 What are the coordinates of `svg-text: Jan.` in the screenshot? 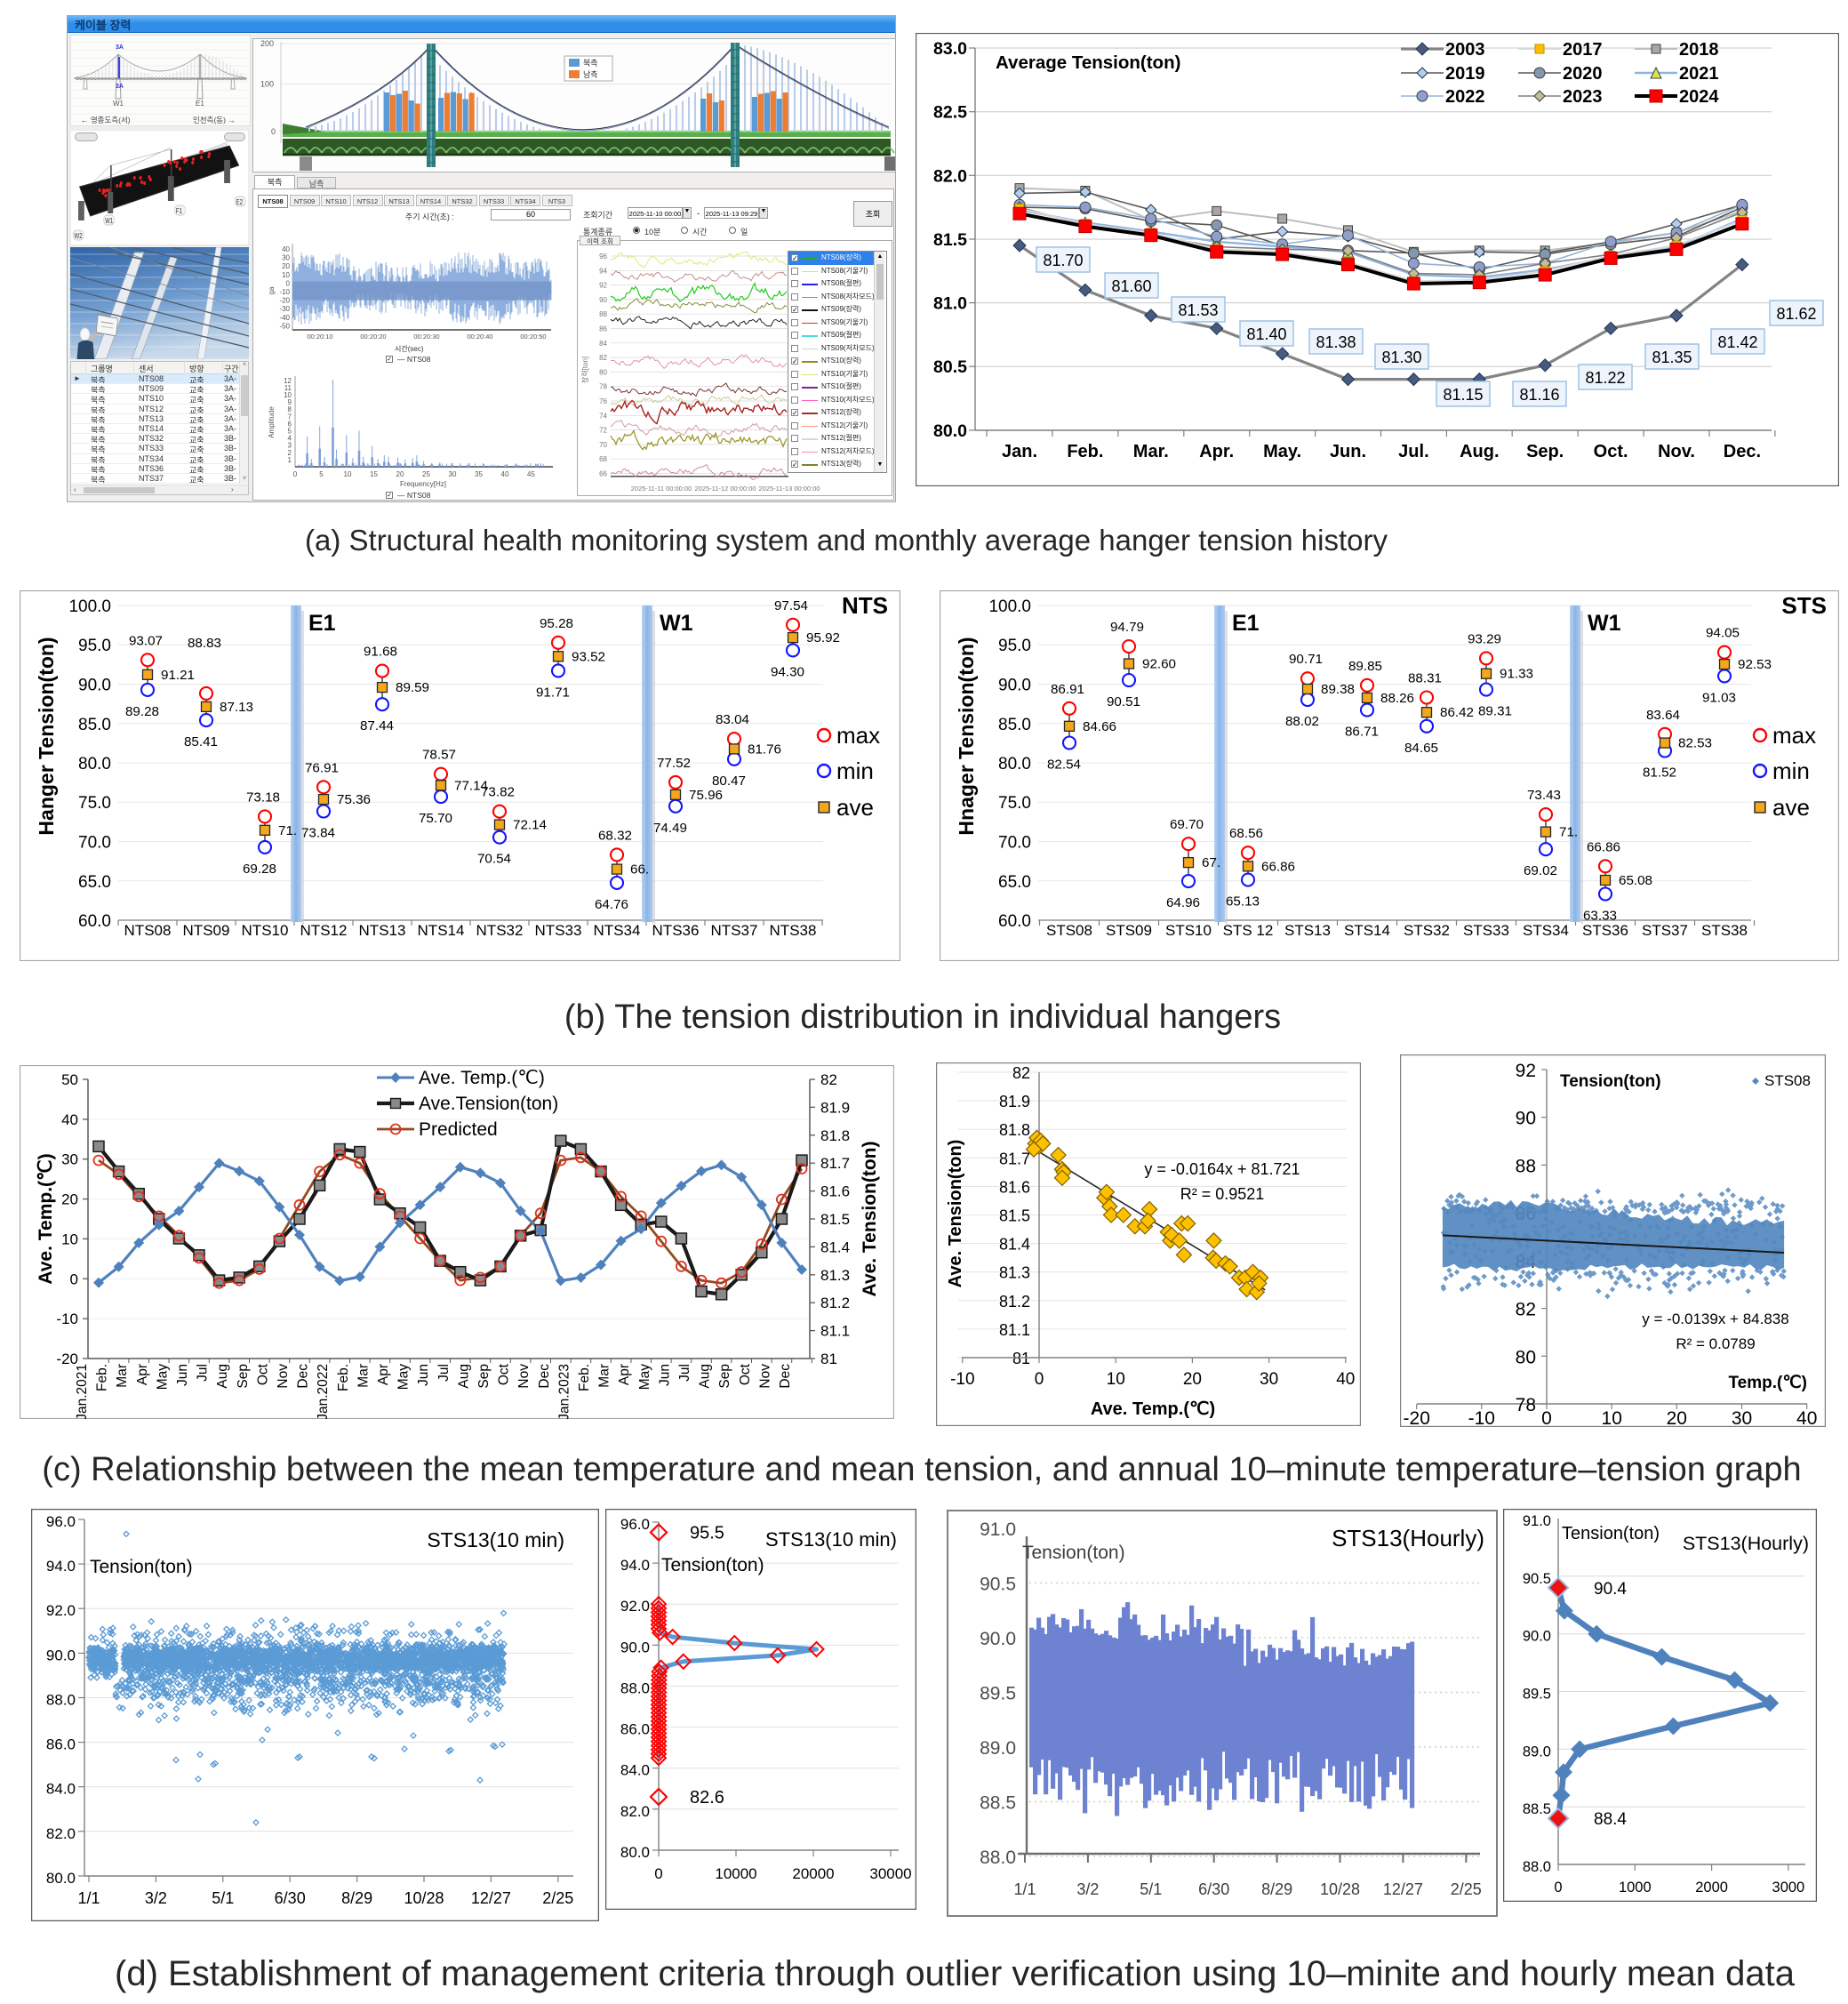 It's located at (1019, 451).